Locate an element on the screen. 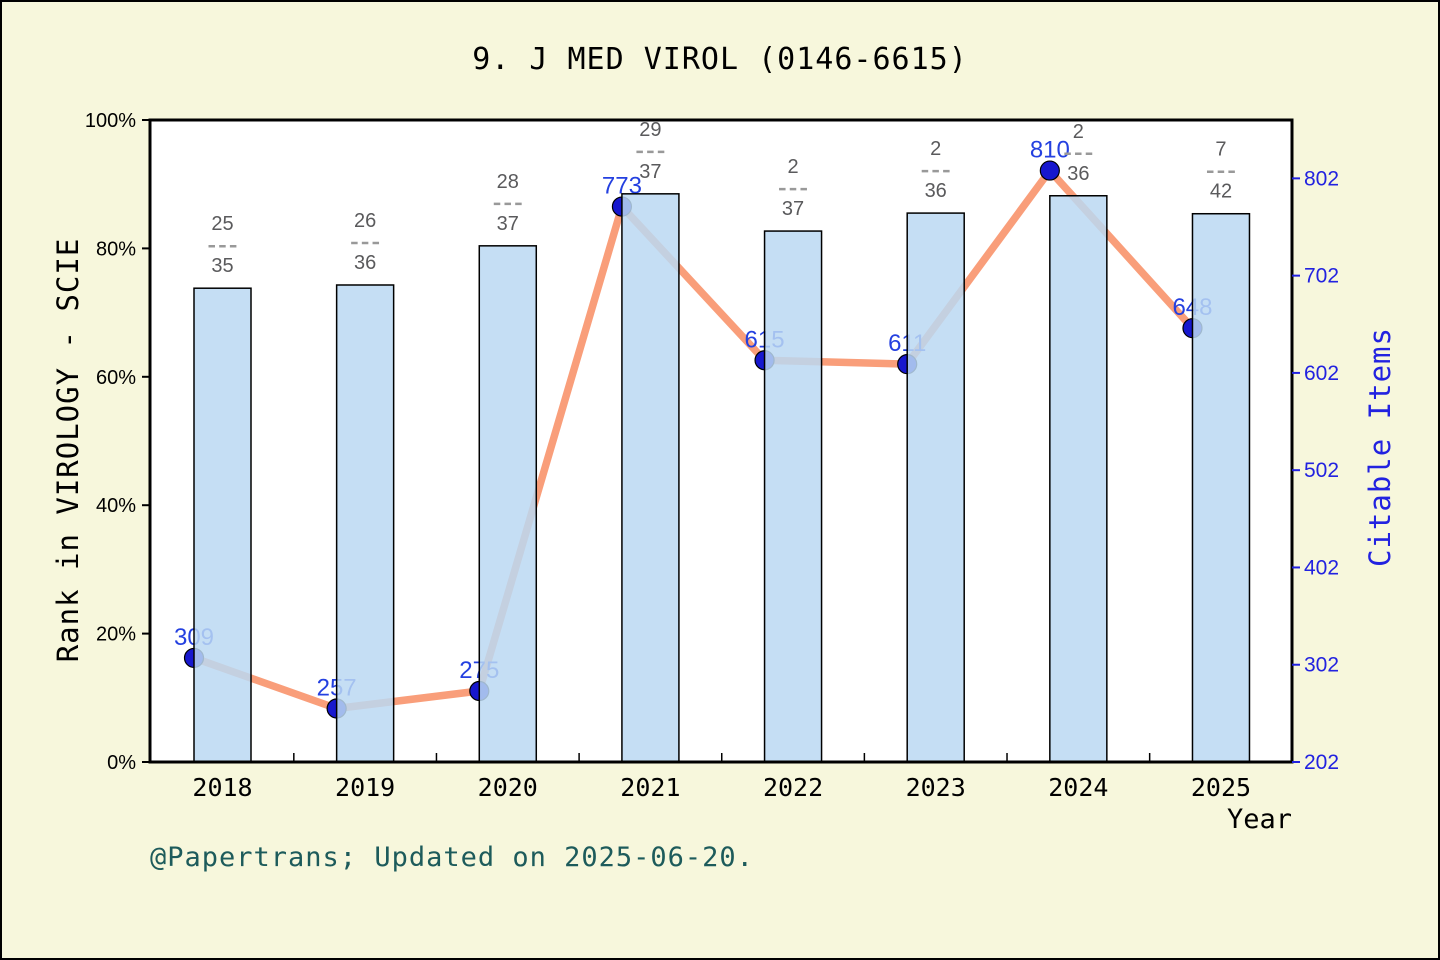 Image resolution: width=1440 pixels, height=960 pixels. right-tick-label: 602 is located at coordinates (1321, 373).